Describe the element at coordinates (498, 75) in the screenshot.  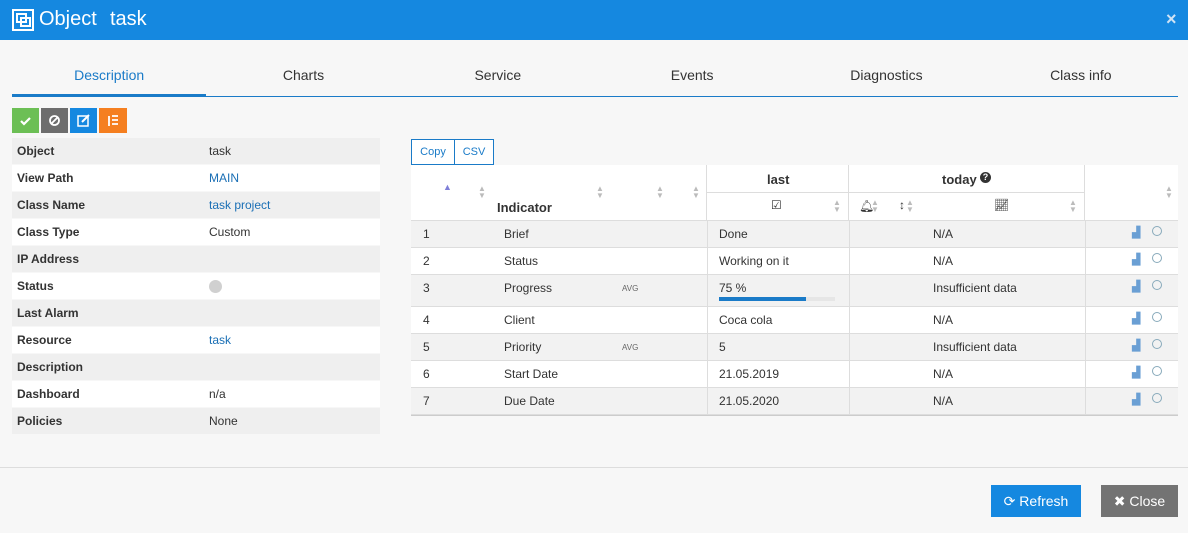
I see `tab: Service` at that location.